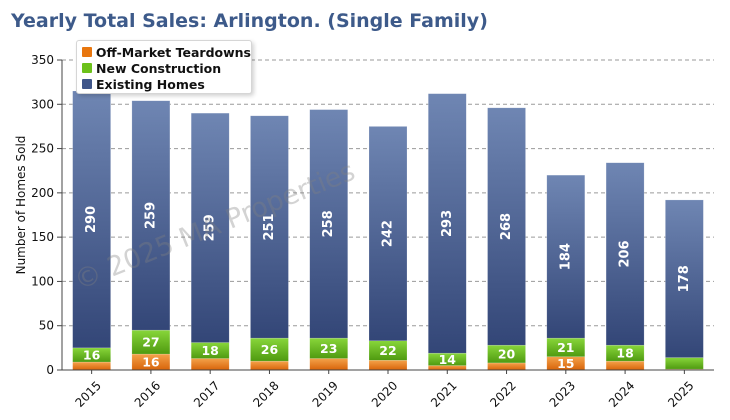 The height and width of the screenshot is (420, 730). I want to click on legend-swatch-teardowns, so click(87, 52).